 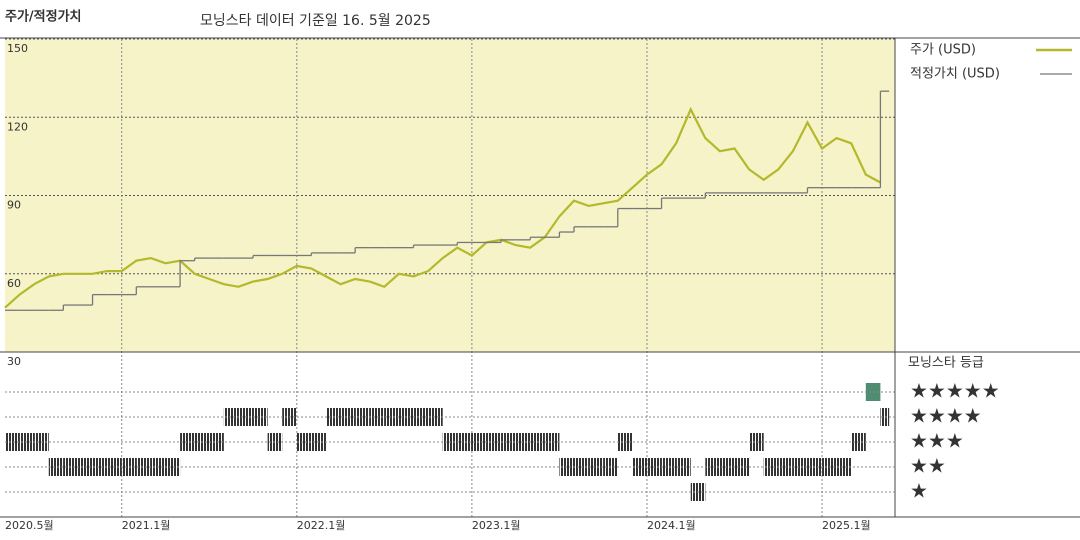 What do you see at coordinates (919, 491) in the screenshot?
I see `rating-level: ★` at bounding box center [919, 491].